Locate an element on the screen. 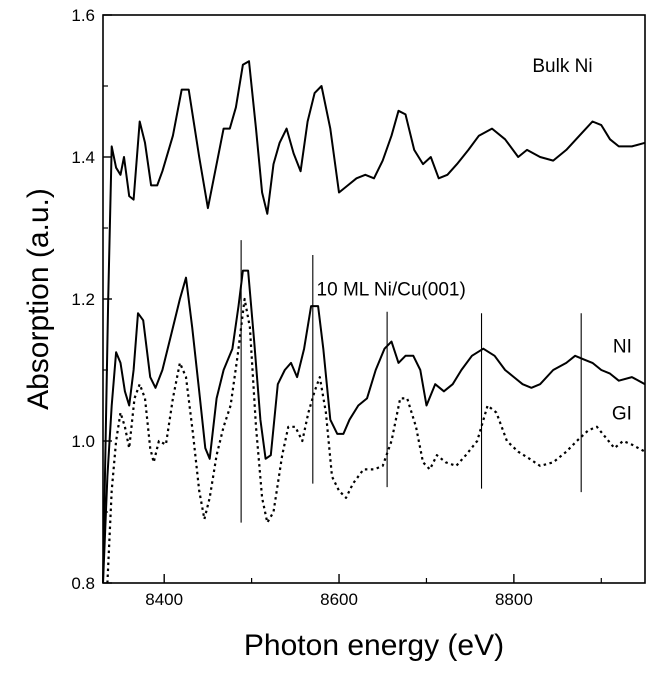  annotation-label: Bulk Ni is located at coordinates (562, 66).